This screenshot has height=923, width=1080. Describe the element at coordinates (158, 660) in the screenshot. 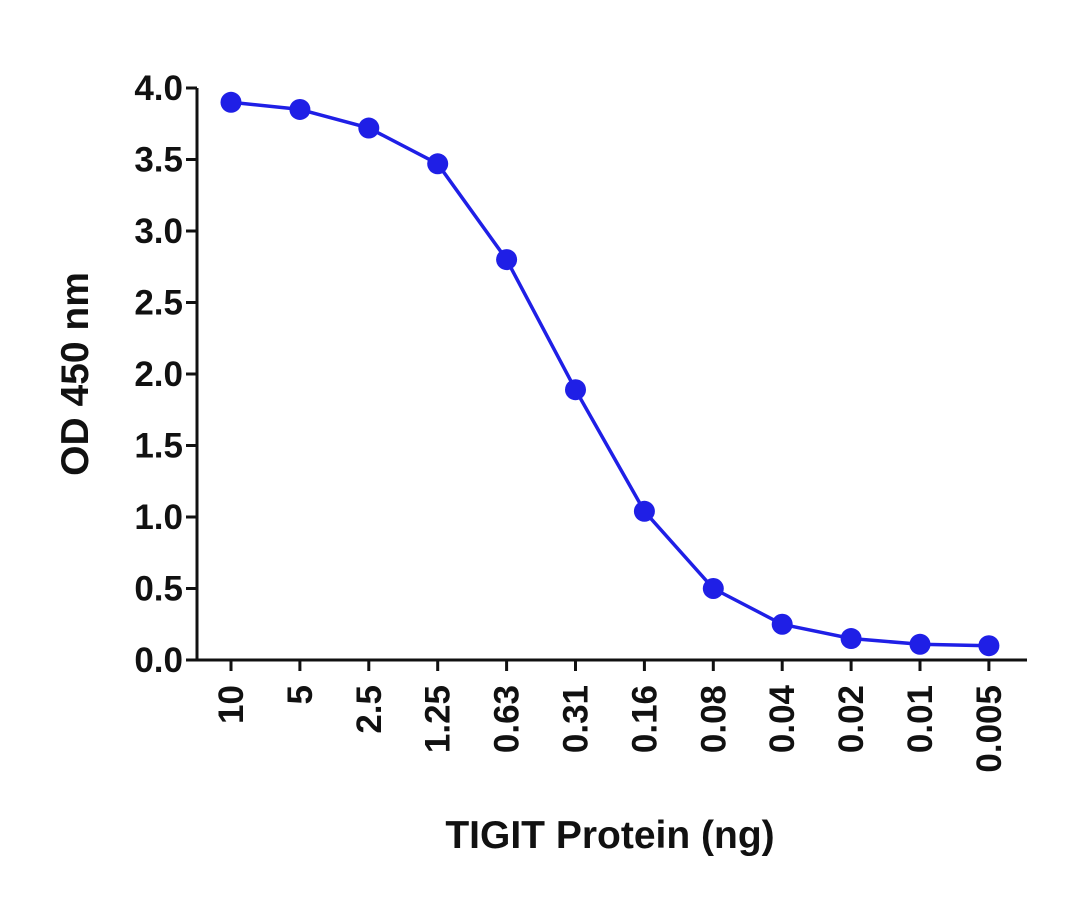

I see `y-tick-label: 0.0` at that location.